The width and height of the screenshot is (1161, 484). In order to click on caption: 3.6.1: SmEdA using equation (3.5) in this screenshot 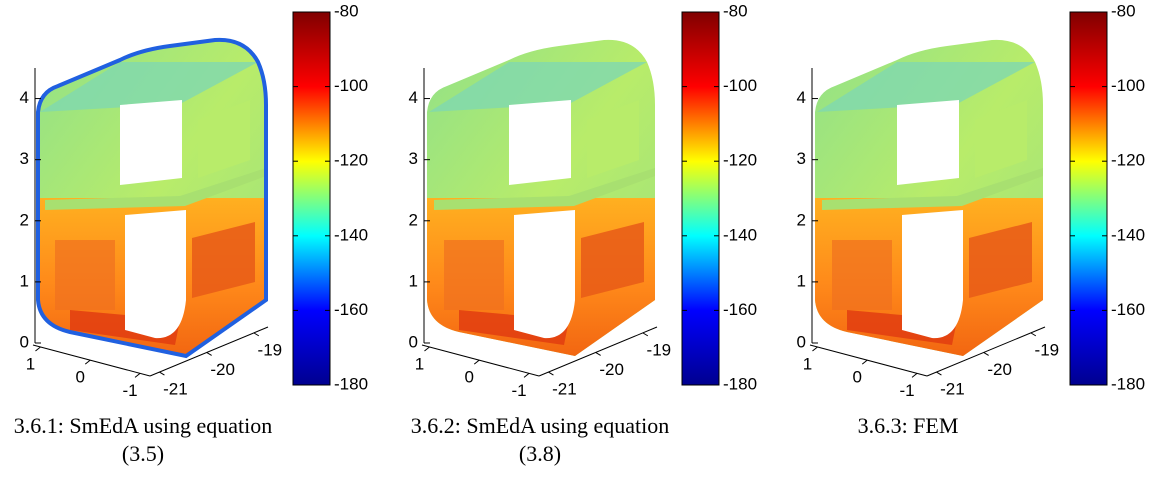, I will do `click(143, 439)`.